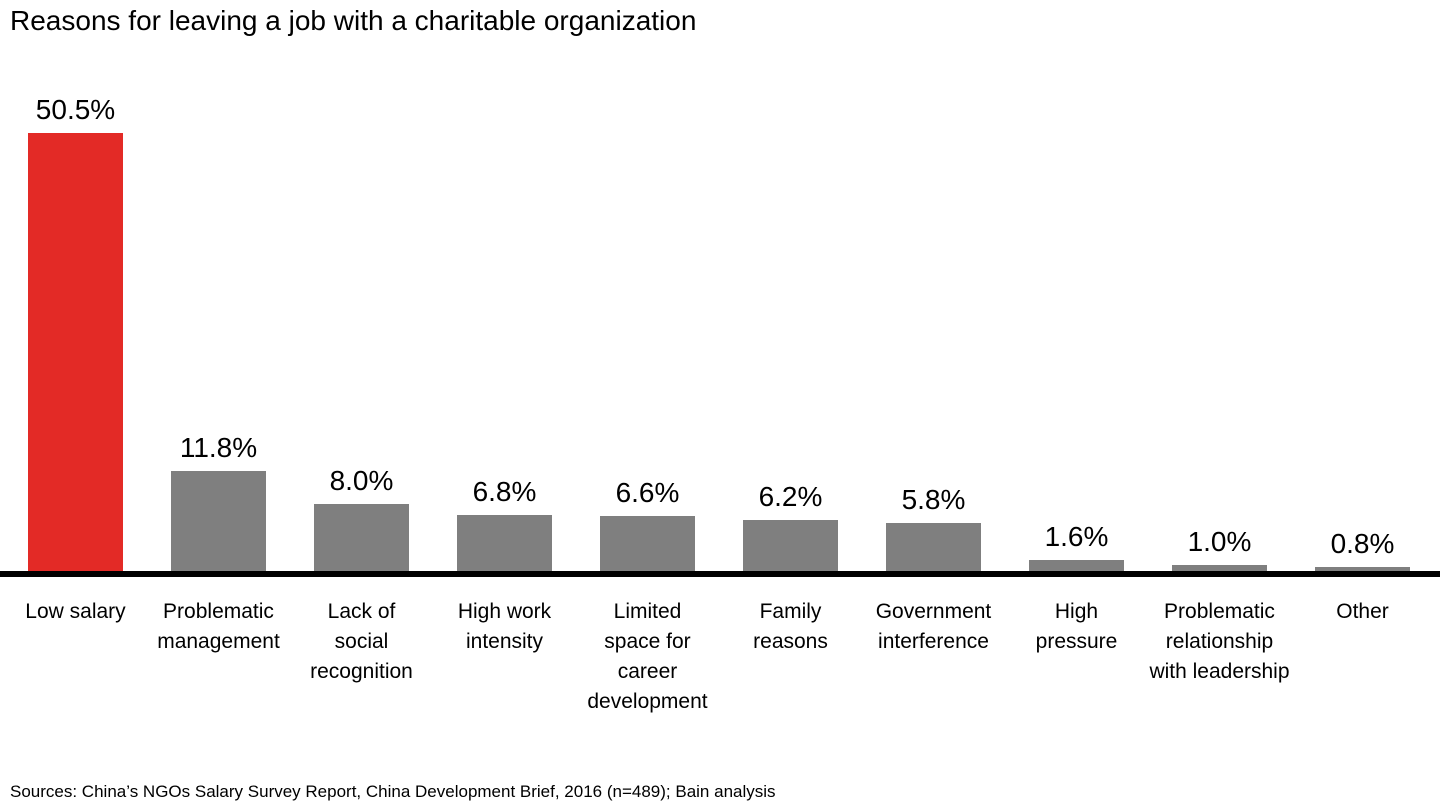 This screenshot has width=1440, height=810. Describe the element at coordinates (647, 656) in the screenshot. I see `category-label: Limited space for career development` at that location.